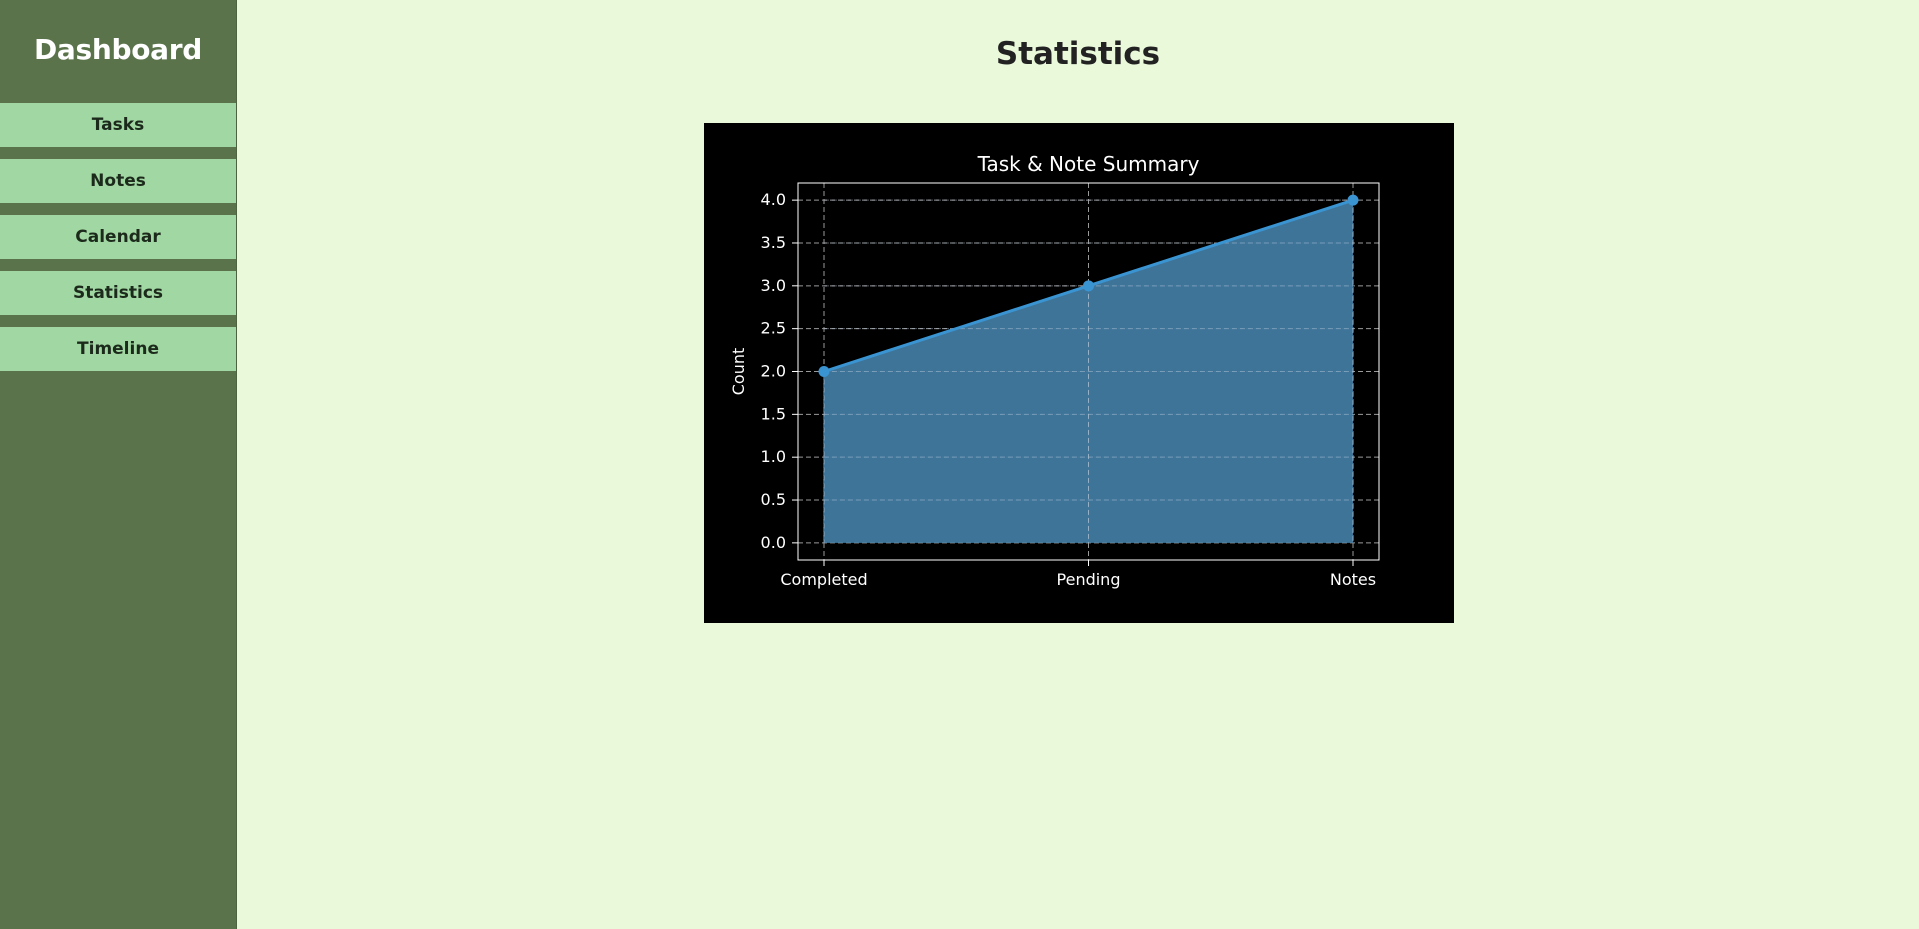 Image resolution: width=1919 pixels, height=929 pixels. Describe the element at coordinates (1353, 579) in the screenshot. I see `x-tick-label-2: Notes` at that location.